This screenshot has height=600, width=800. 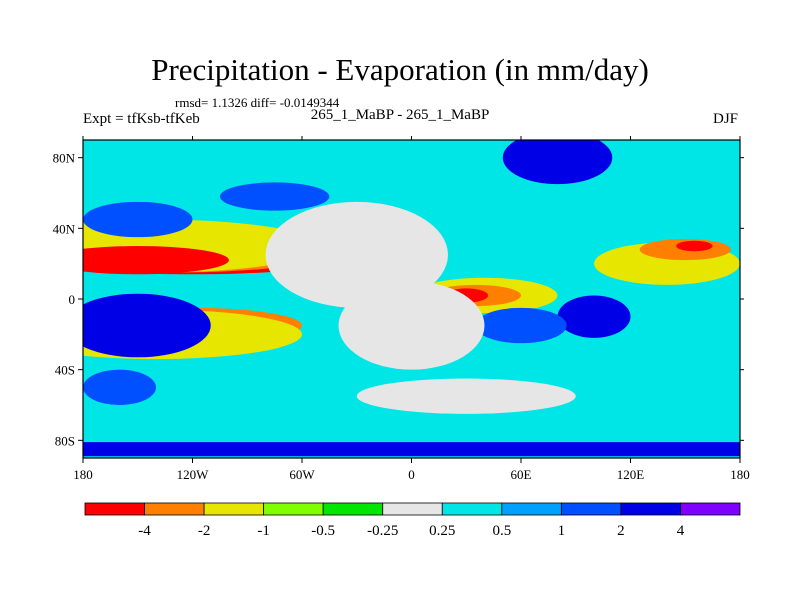 What do you see at coordinates (141, 119) in the screenshot?
I see `experiment-label: Expt = tfKsb-tfKeb` at bounding box center [141, 119].